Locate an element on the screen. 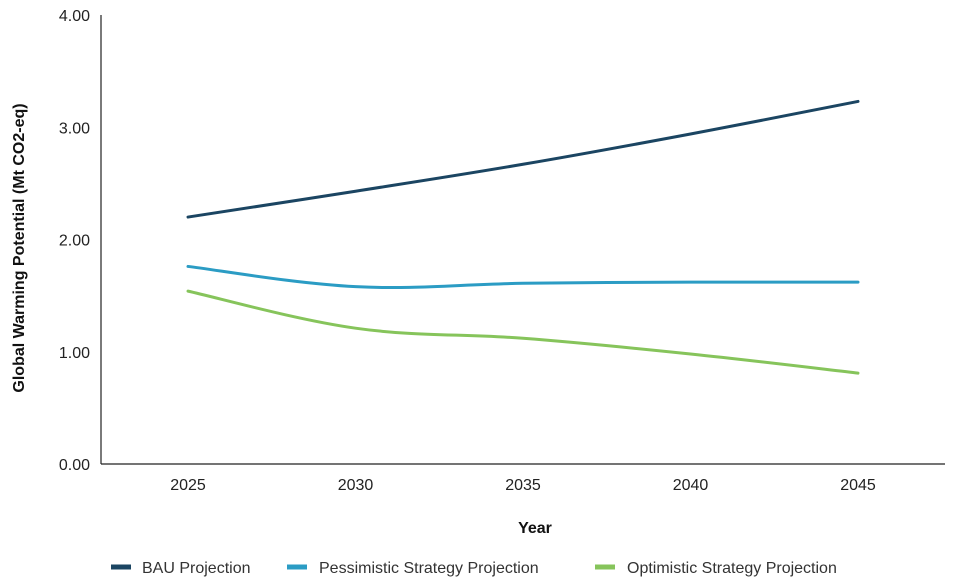 The image size is (962, 581). y-tick-label: 0.00 is located at coordinates (74, 465).